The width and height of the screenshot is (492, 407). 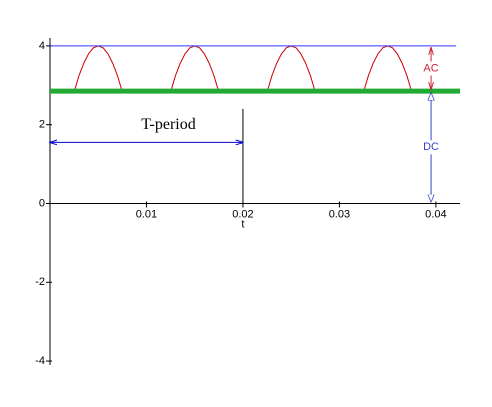 I want to click on x-tick-label: 0.04, so click(x=435, y=214).